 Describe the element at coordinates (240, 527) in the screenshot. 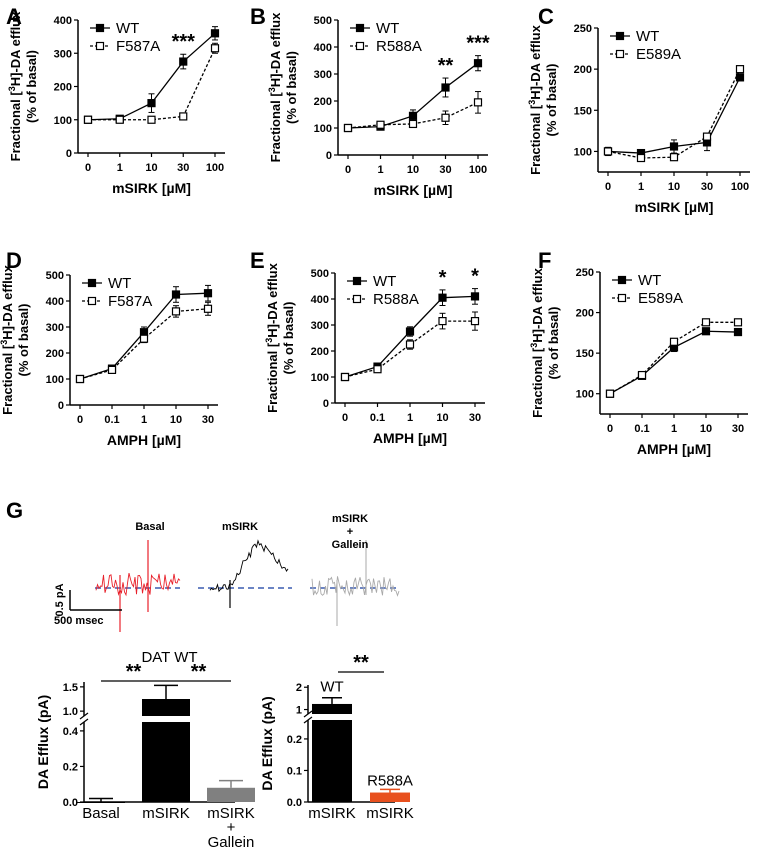

I see `trace-label-msirk: mSIRK` at that location.